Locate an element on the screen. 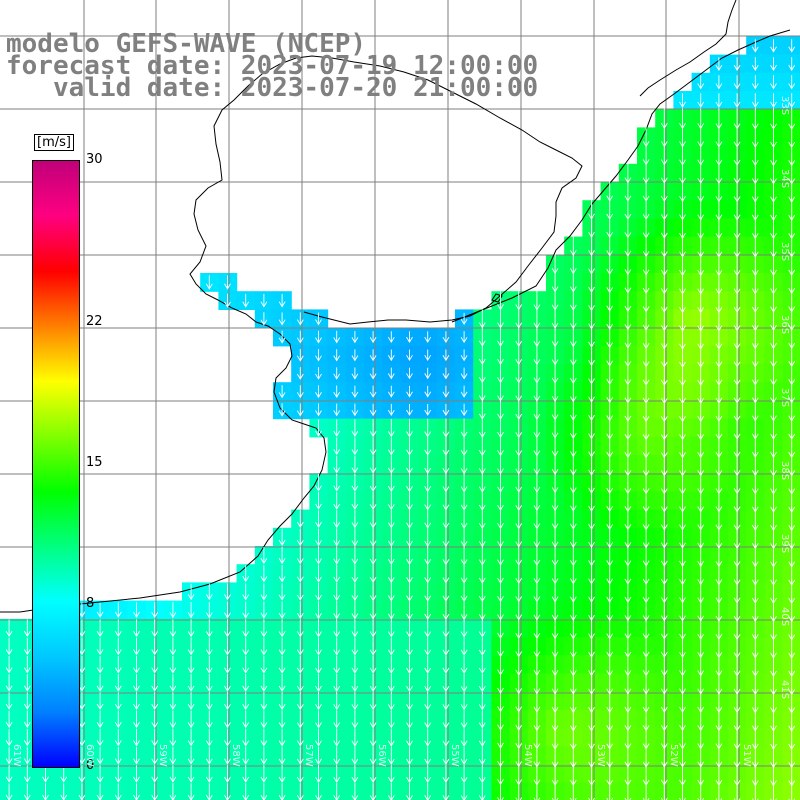 The image size is (800, 800). title-model: modelo GEFS-WAVE (NCEP) is located at coordinates (186, 44).